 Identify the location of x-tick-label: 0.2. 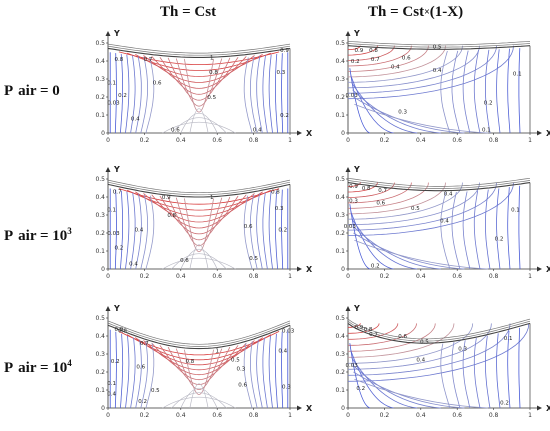
(145, 140).